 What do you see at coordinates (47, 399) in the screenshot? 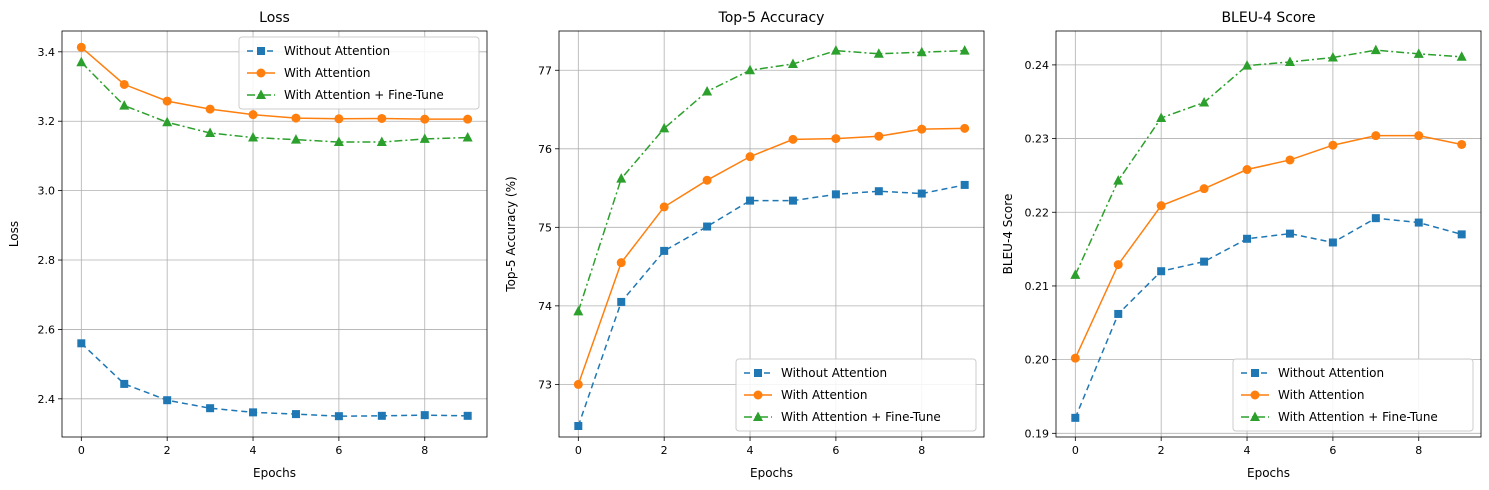
I see `y-tick-label: 2.4` at bounding box center [47, 399].